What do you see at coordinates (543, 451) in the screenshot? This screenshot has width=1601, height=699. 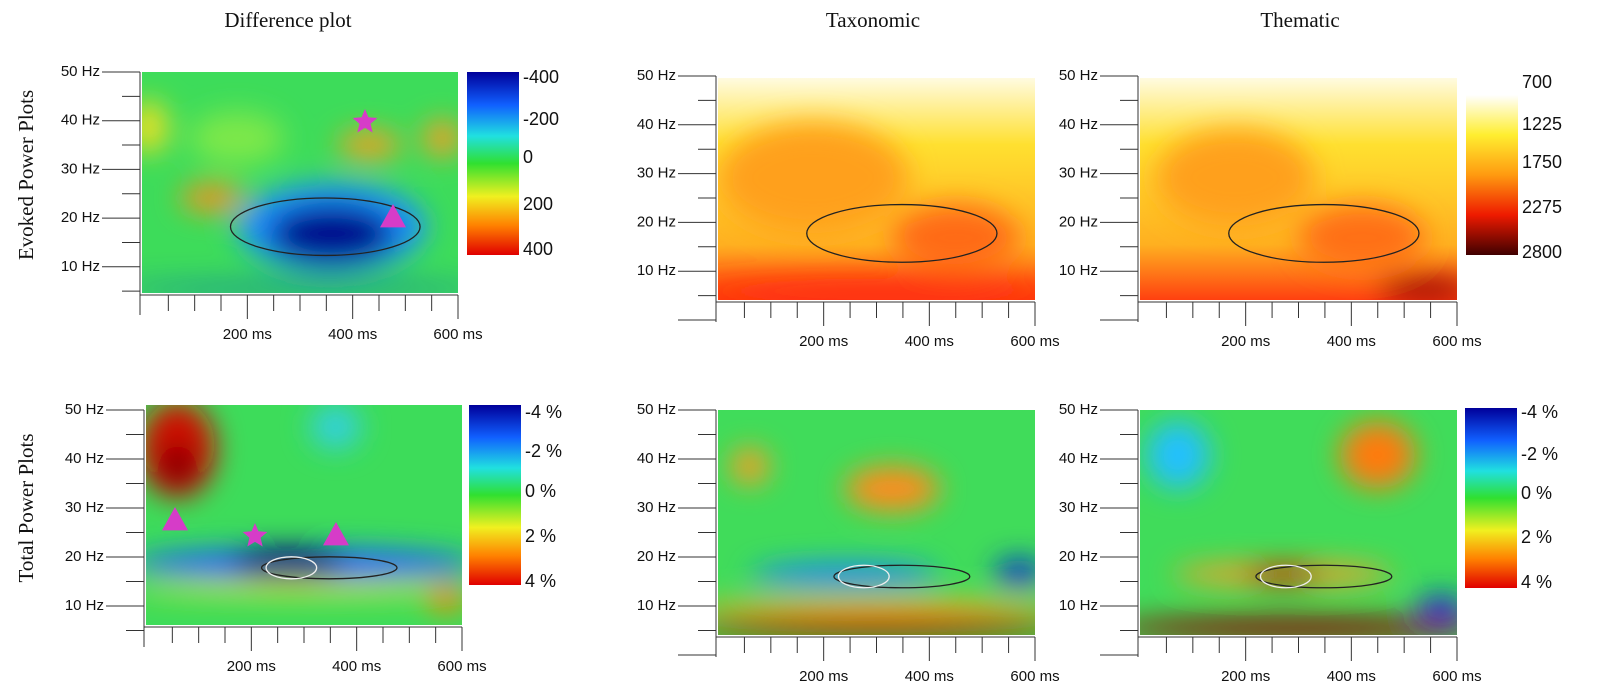 I see `colorbar-label: -2 %` at bounding box center [543, 451].